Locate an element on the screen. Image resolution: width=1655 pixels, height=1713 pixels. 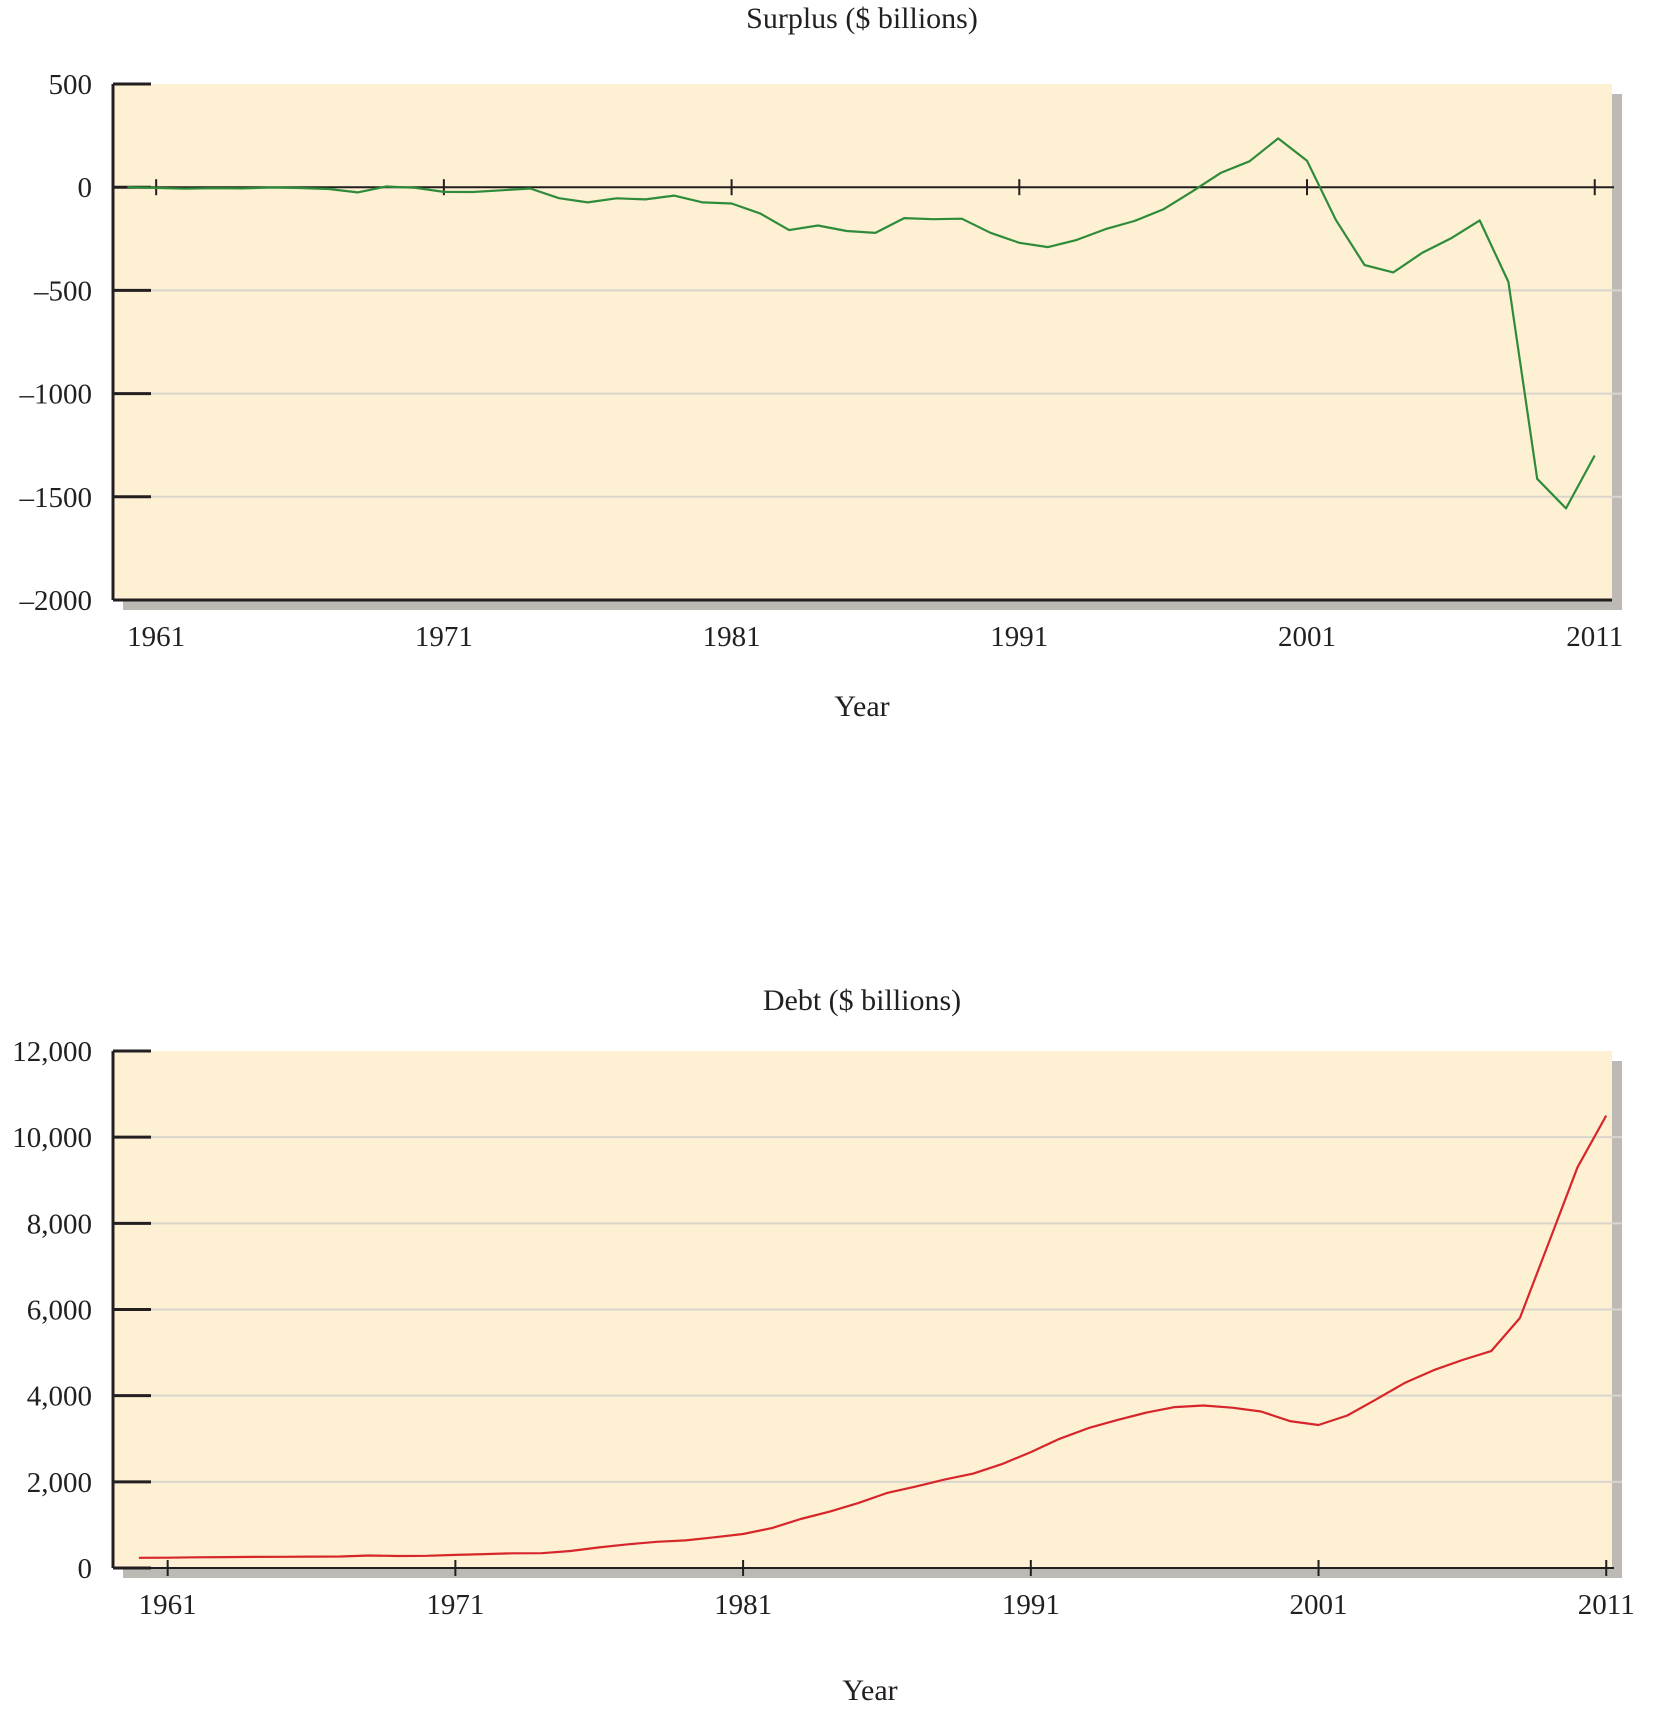
y-tick-label: 12,000 is located at coordinates (52, 1052).